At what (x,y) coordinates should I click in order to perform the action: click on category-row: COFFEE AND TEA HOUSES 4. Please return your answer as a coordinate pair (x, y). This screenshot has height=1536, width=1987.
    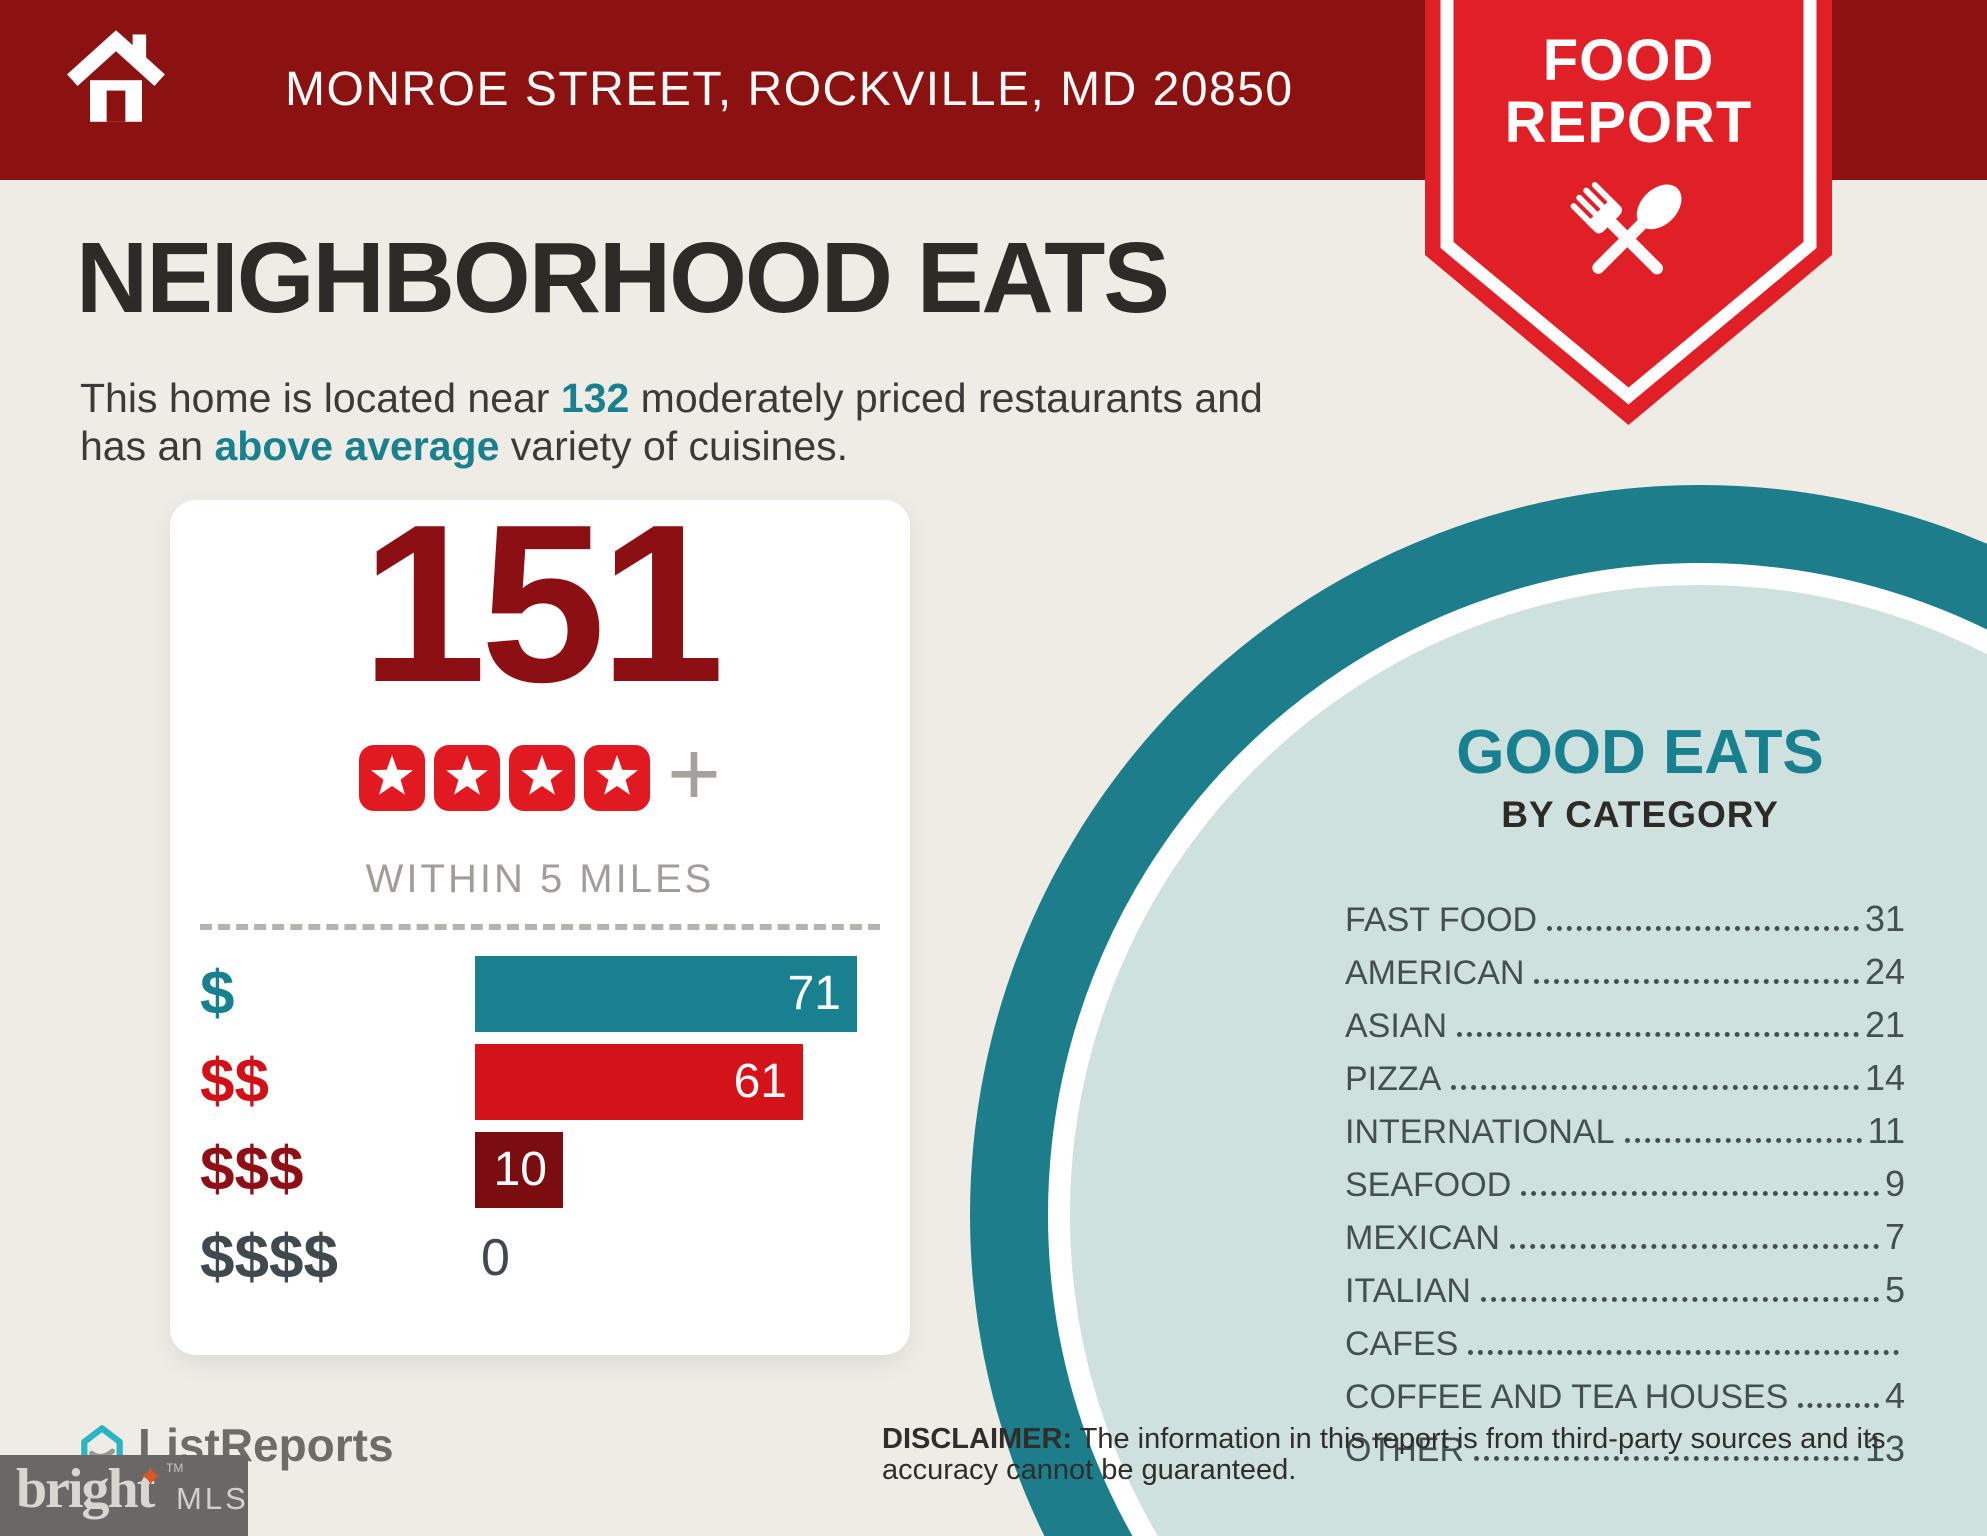
    Looking at the image, I should click on (1625, 1396).